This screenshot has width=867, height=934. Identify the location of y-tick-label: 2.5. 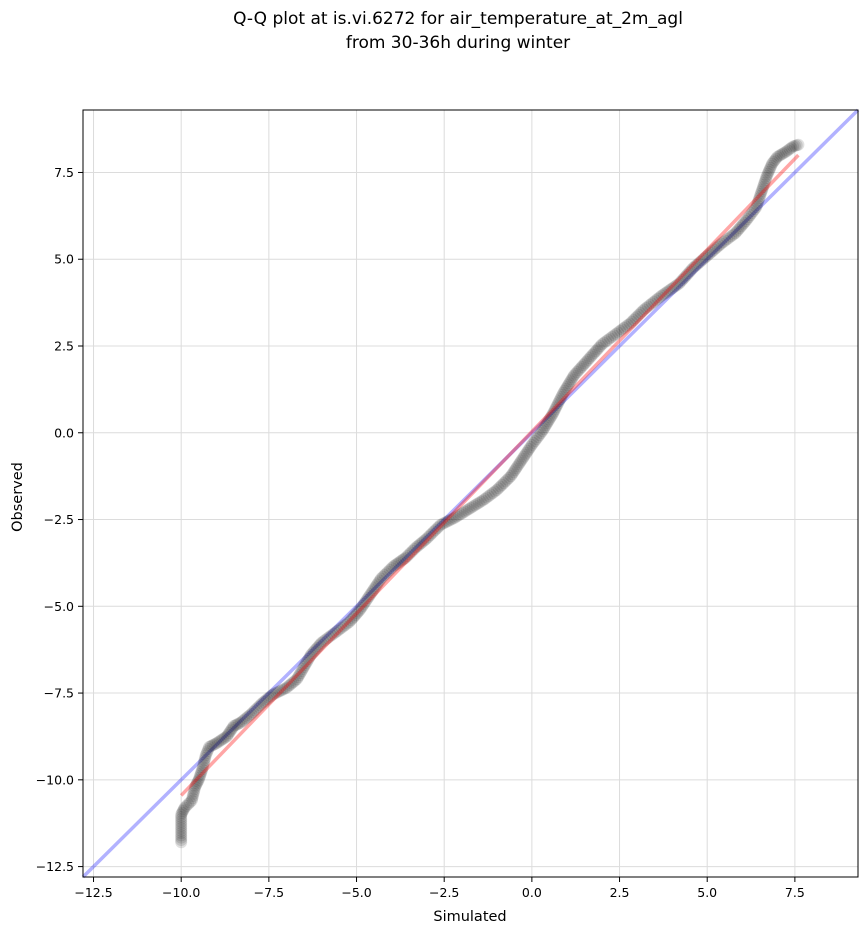
(64, 346).